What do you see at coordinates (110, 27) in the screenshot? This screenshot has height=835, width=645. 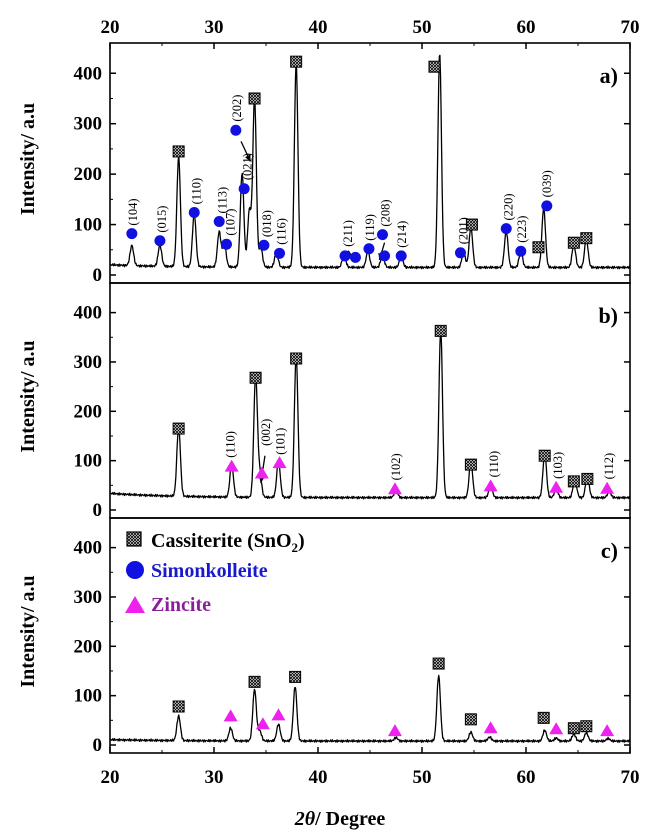 I see `x-tick-label-top: 20` at bounding box center [110, 27].